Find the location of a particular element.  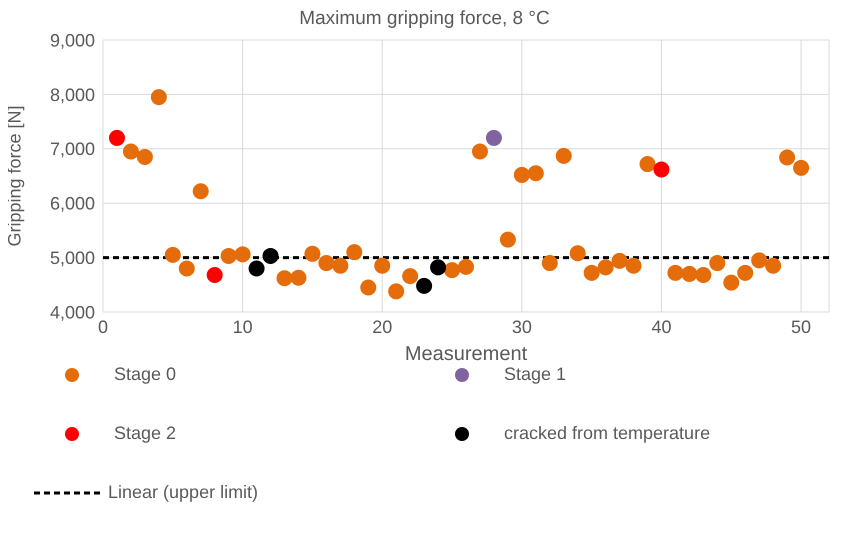

x-tick-label: 40 is located at coordinates (661, 326).